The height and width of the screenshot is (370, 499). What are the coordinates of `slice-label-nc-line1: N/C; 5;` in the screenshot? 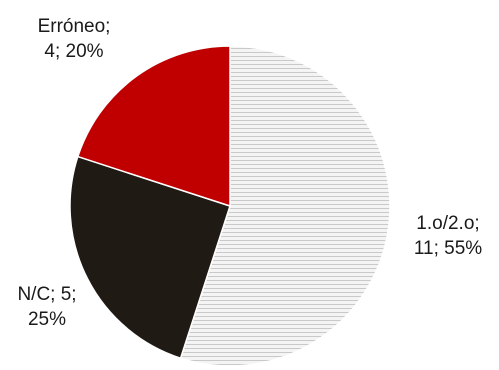 It's located at (46, 294).